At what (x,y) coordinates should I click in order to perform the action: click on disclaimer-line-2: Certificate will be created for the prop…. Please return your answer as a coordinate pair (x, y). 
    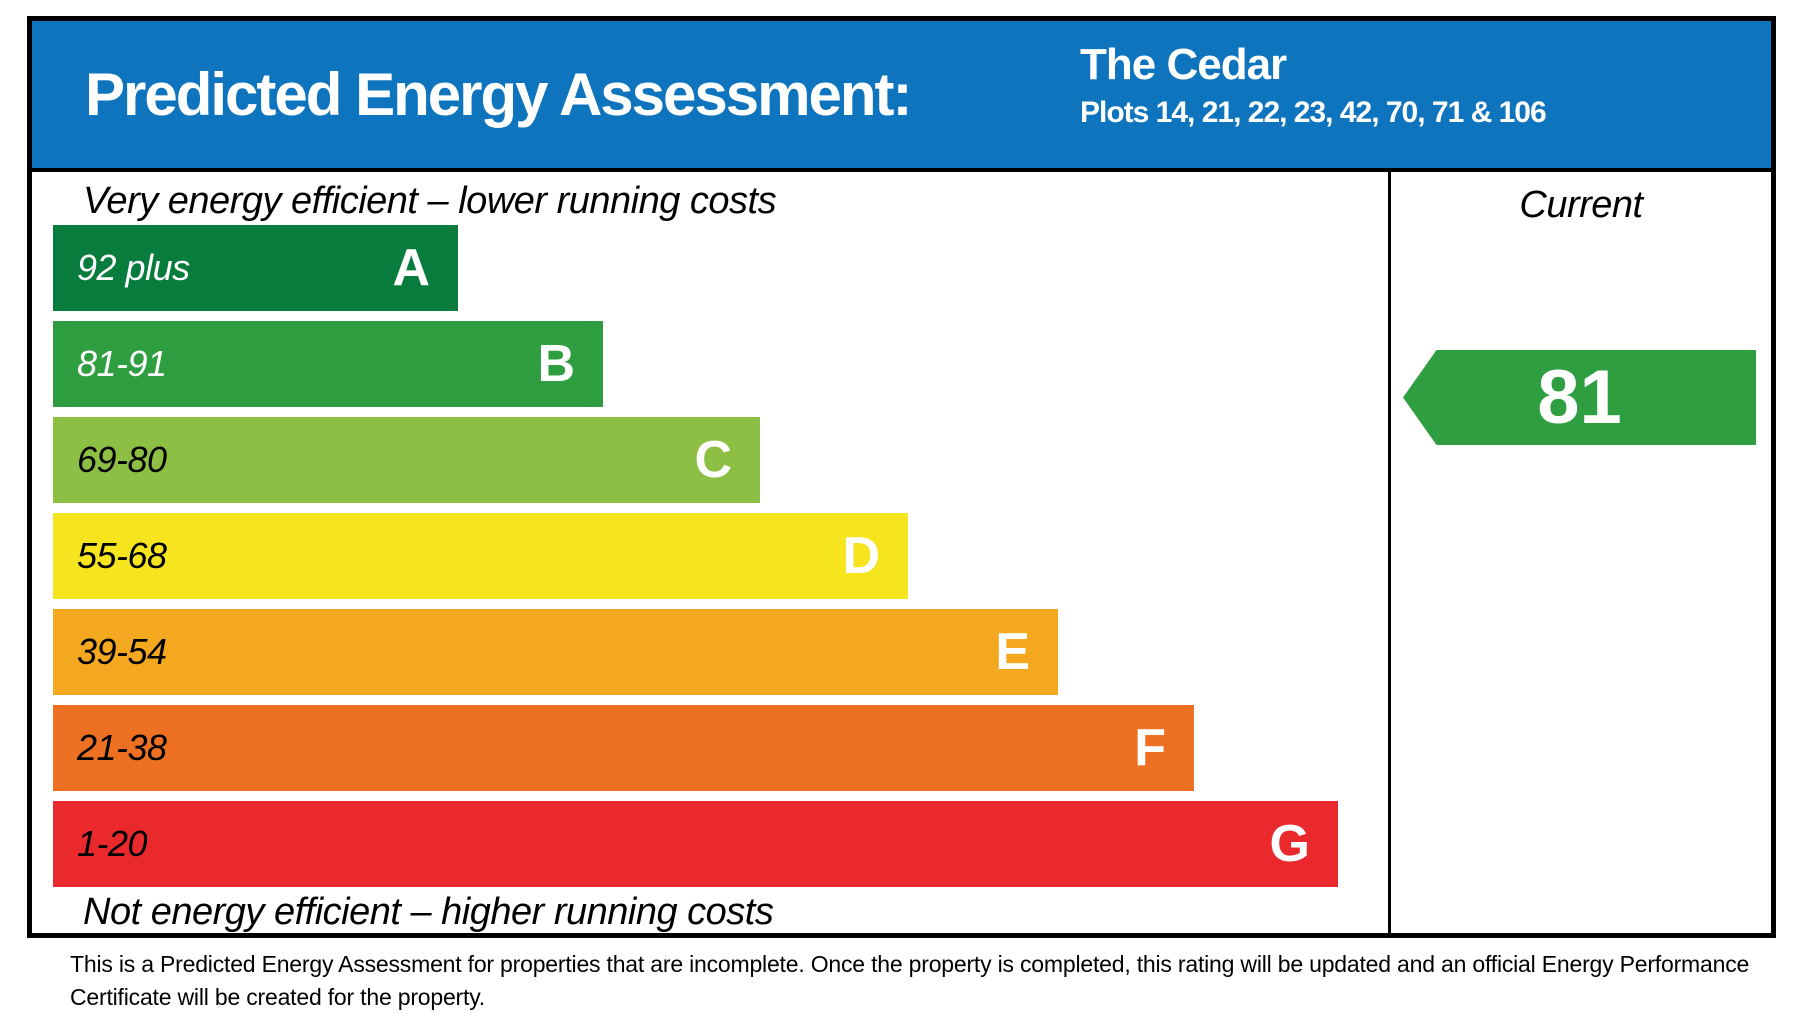
    Looking at the image, I should click on (277, 997).